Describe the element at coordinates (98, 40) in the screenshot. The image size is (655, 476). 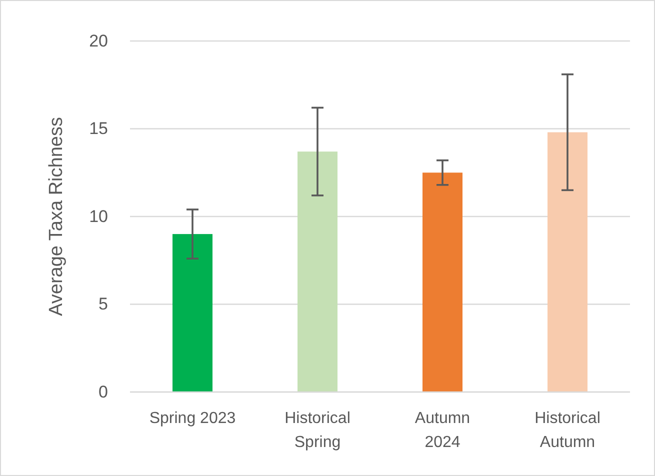
I see `y-tick-label: 20` at that location.